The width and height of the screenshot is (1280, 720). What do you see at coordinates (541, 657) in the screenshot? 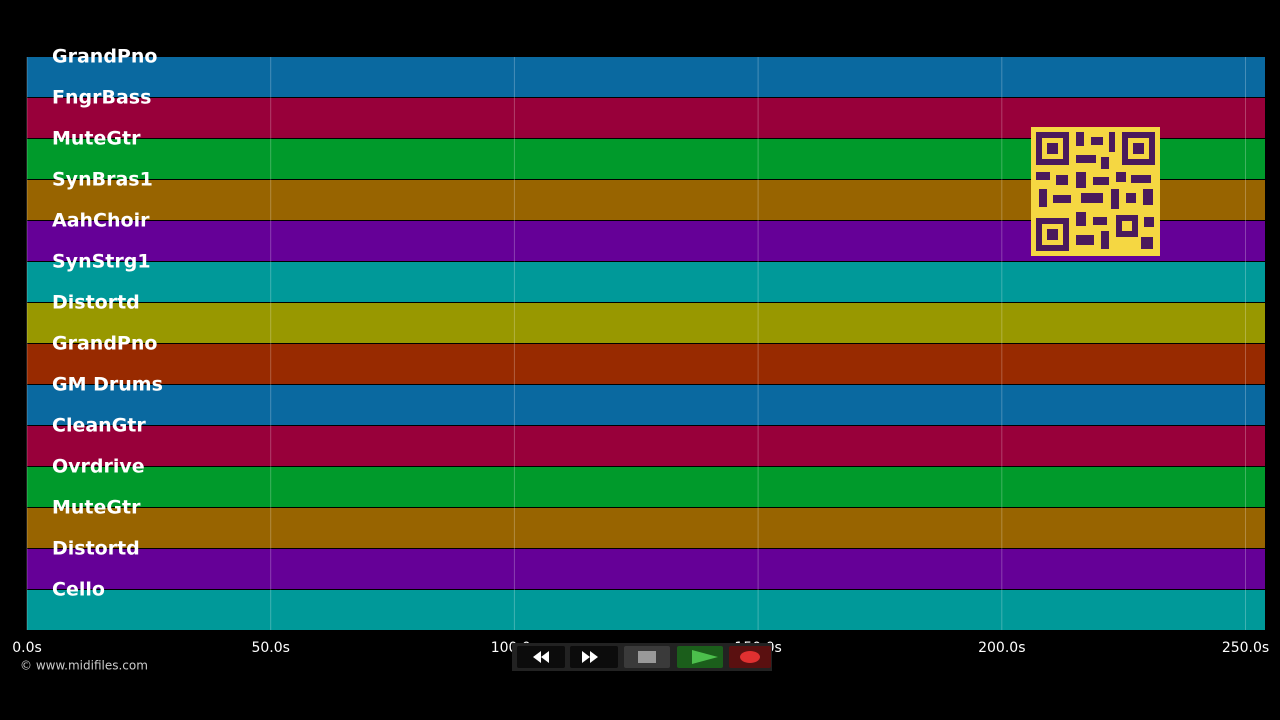
I see `rewind-button` at bounding box center [541, 657].